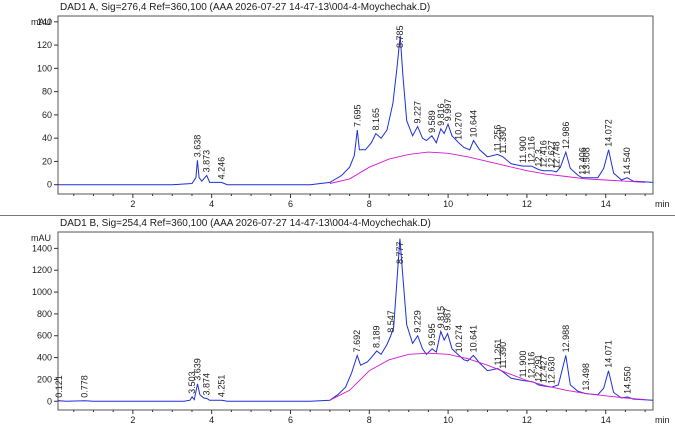 This screenshot has width=675, height=433. What do you see at coordinates (448, 204) in the screenshot?
I see `c0-x-tick-label-4: 10` at bounding box center [448, 204].